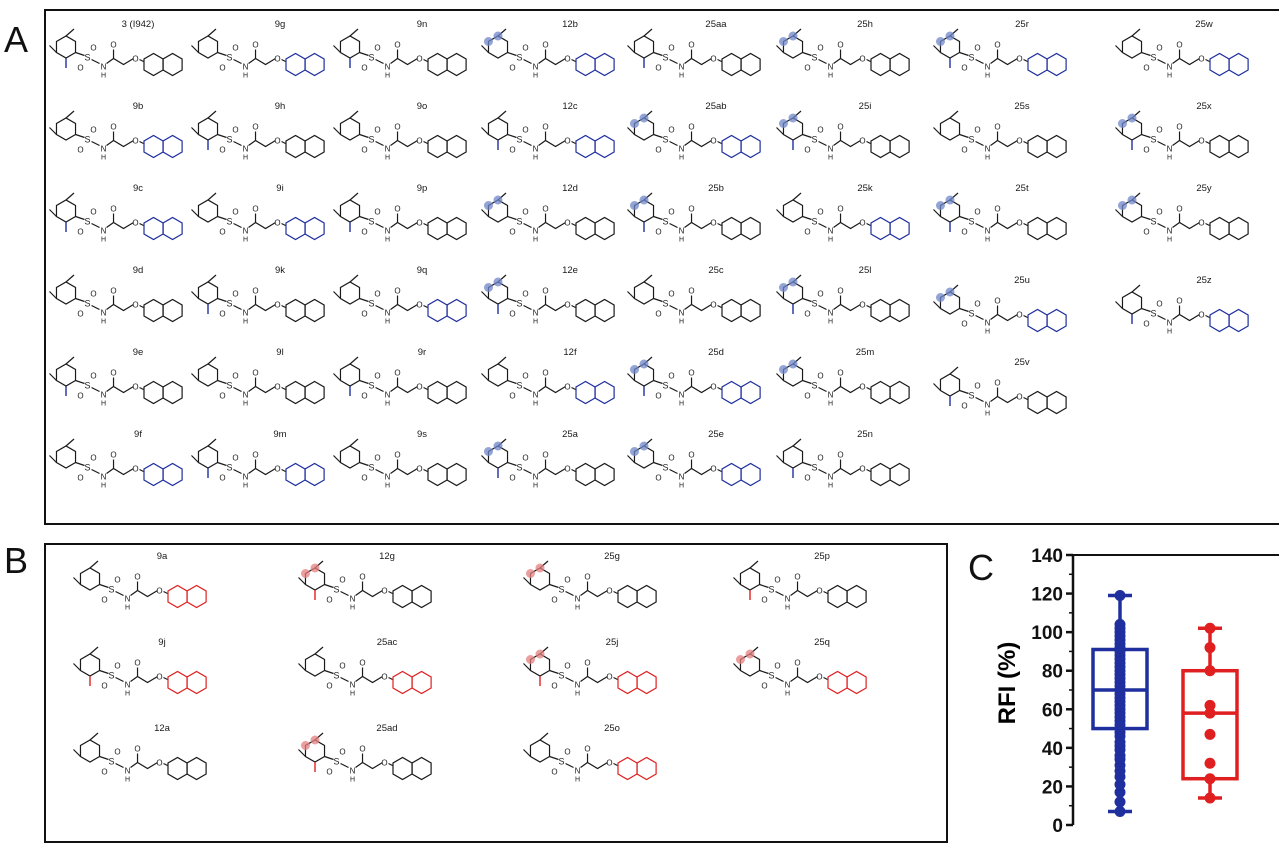  What do you see at coordinates (1204, 106) in the screenshot?
I see `compound-label: 25x` at bounding box center [1204, 106].